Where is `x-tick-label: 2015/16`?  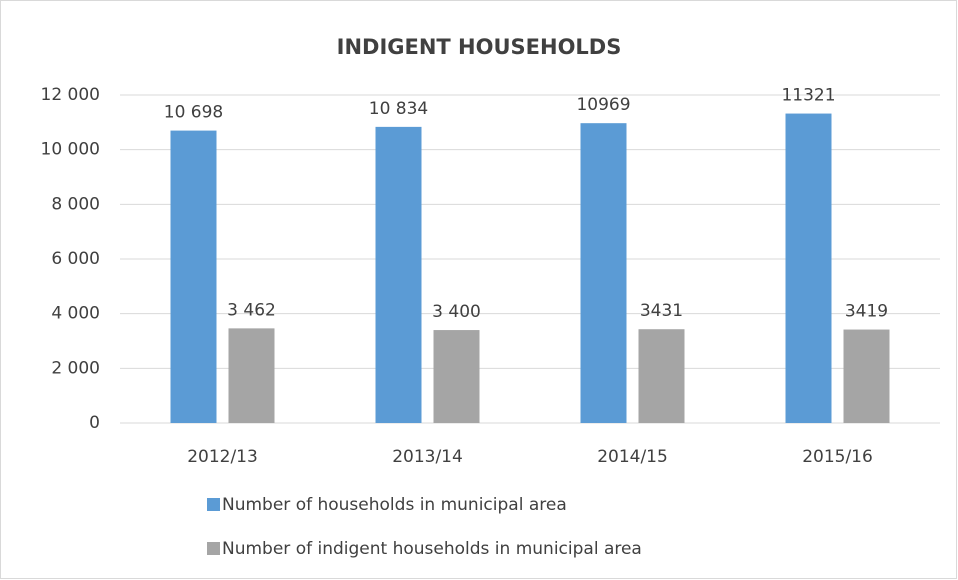 x-tick-label: 2015/16 is located at coordinates (837, 457).